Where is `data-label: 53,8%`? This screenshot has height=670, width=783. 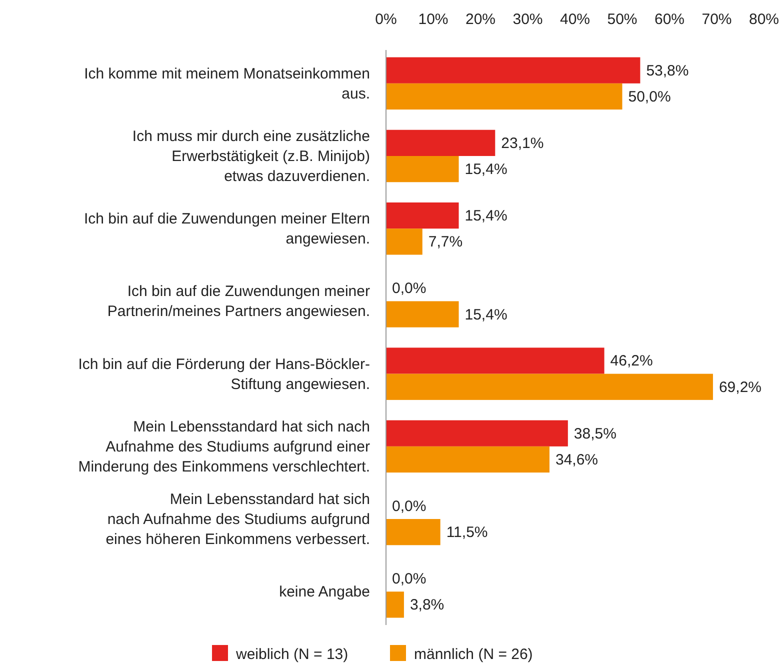
data-label: 53,8% is located at coordinates (667, 71).